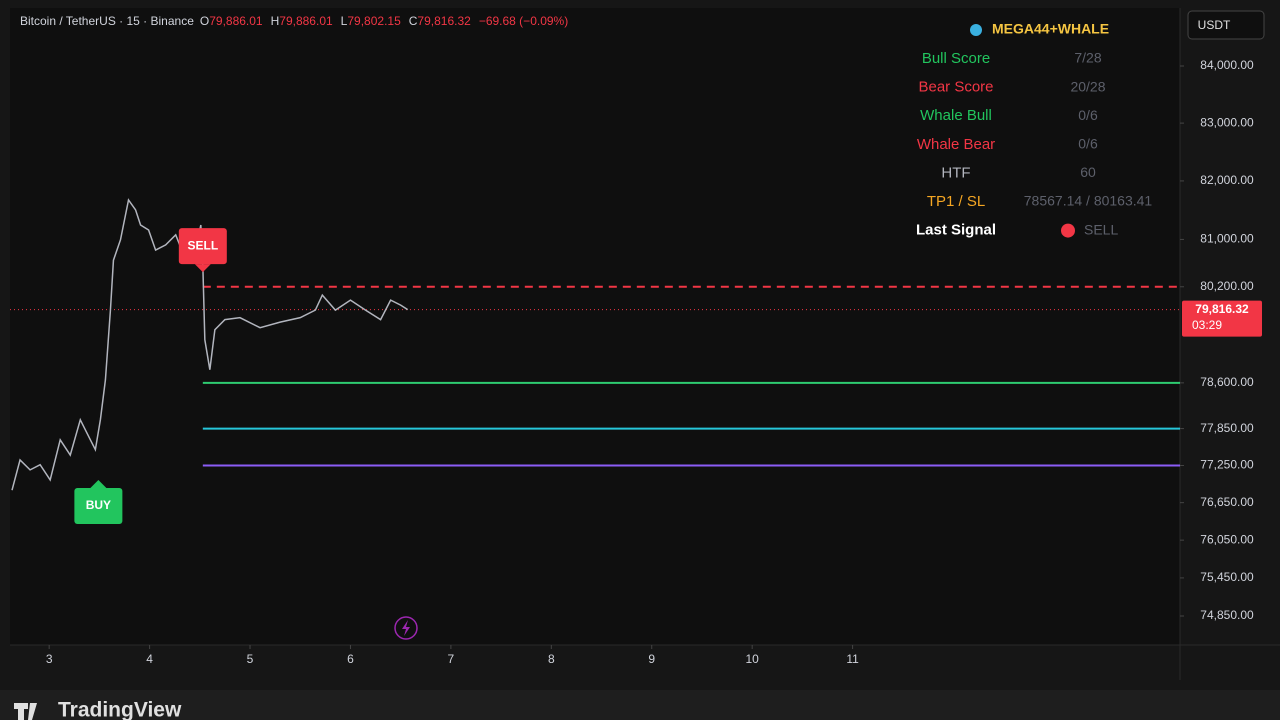 The height and width of the screenshot is (720, 1280). I want to click on ohlc-value: 79,816.32, so click(444, 21).